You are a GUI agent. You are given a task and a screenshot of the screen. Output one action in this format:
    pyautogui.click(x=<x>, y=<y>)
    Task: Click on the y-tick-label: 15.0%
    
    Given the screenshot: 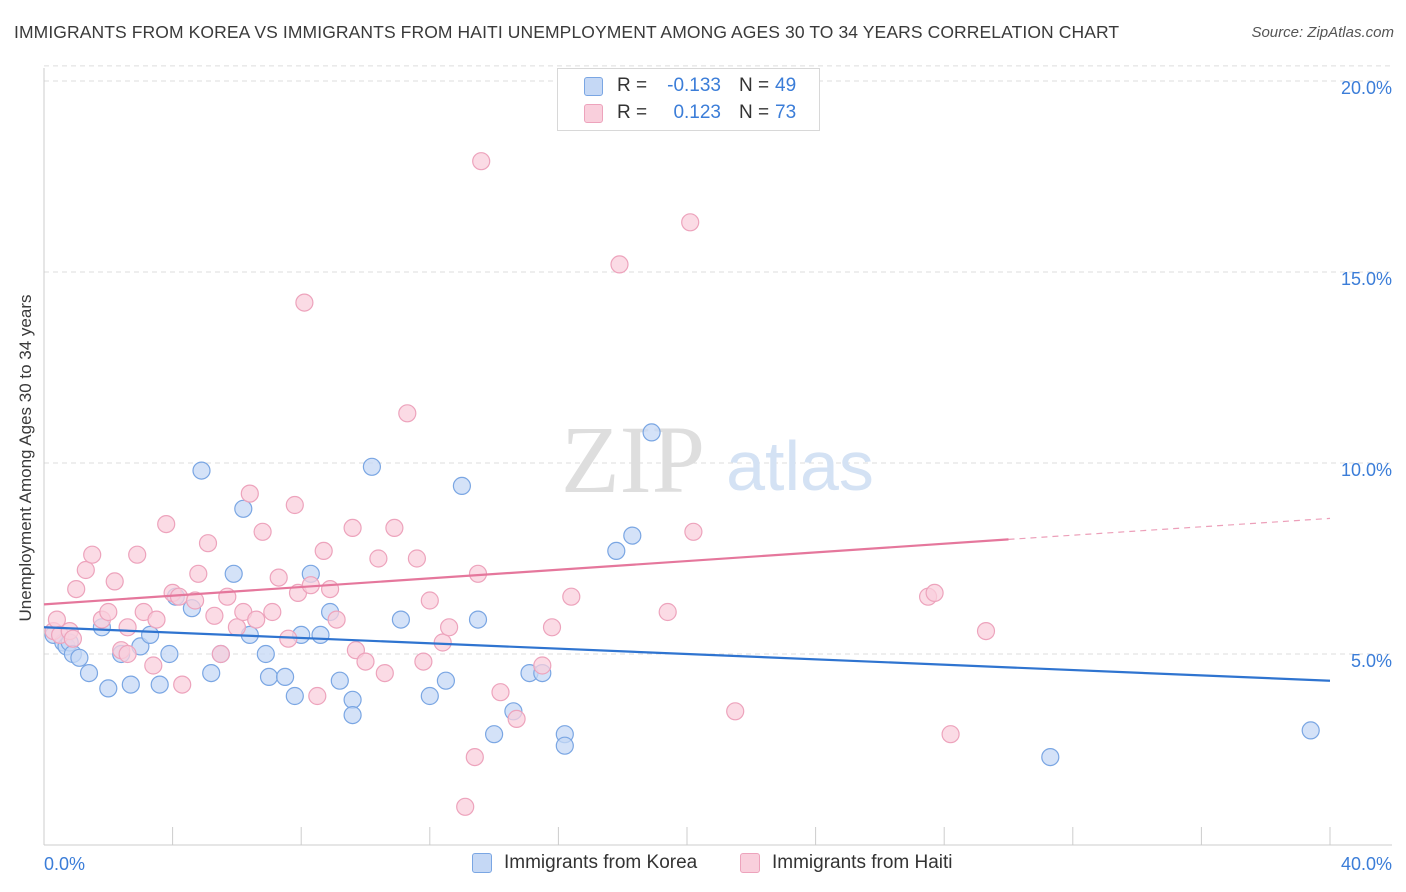 What is the action you would take?
    pyautogui.click(x=1366, y=279)
    